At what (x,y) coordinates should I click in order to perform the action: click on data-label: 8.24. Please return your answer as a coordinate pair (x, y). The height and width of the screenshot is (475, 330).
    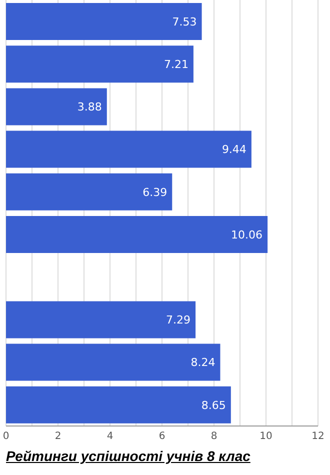
    Looking at the image, I should click on (203, 363).